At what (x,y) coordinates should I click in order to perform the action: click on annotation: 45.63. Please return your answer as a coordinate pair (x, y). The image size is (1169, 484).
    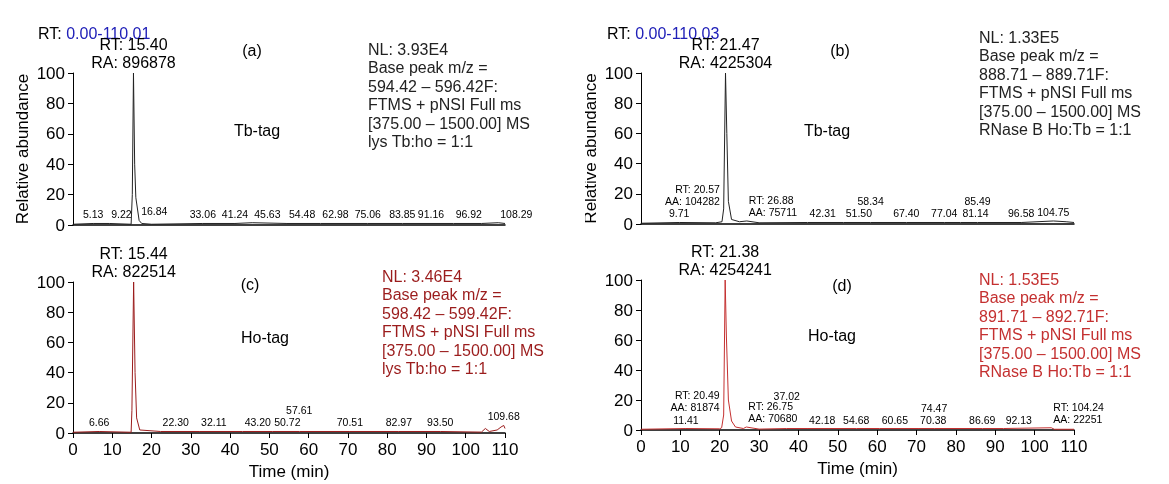
    Looking at the image, I should click on (267, 213).